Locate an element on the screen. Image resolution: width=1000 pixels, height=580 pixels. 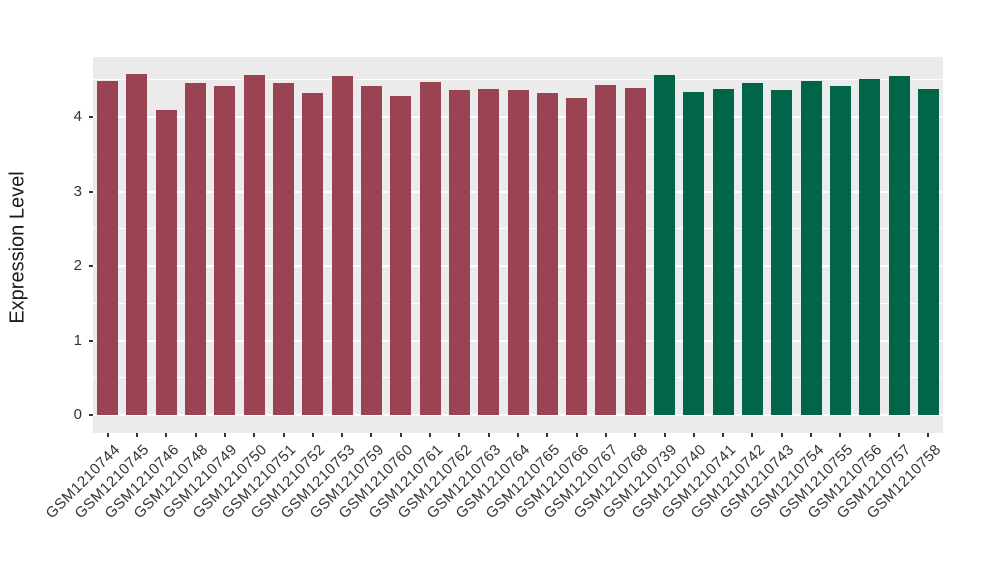
y-tick-label: 4 is located at coordinates (77, 116).